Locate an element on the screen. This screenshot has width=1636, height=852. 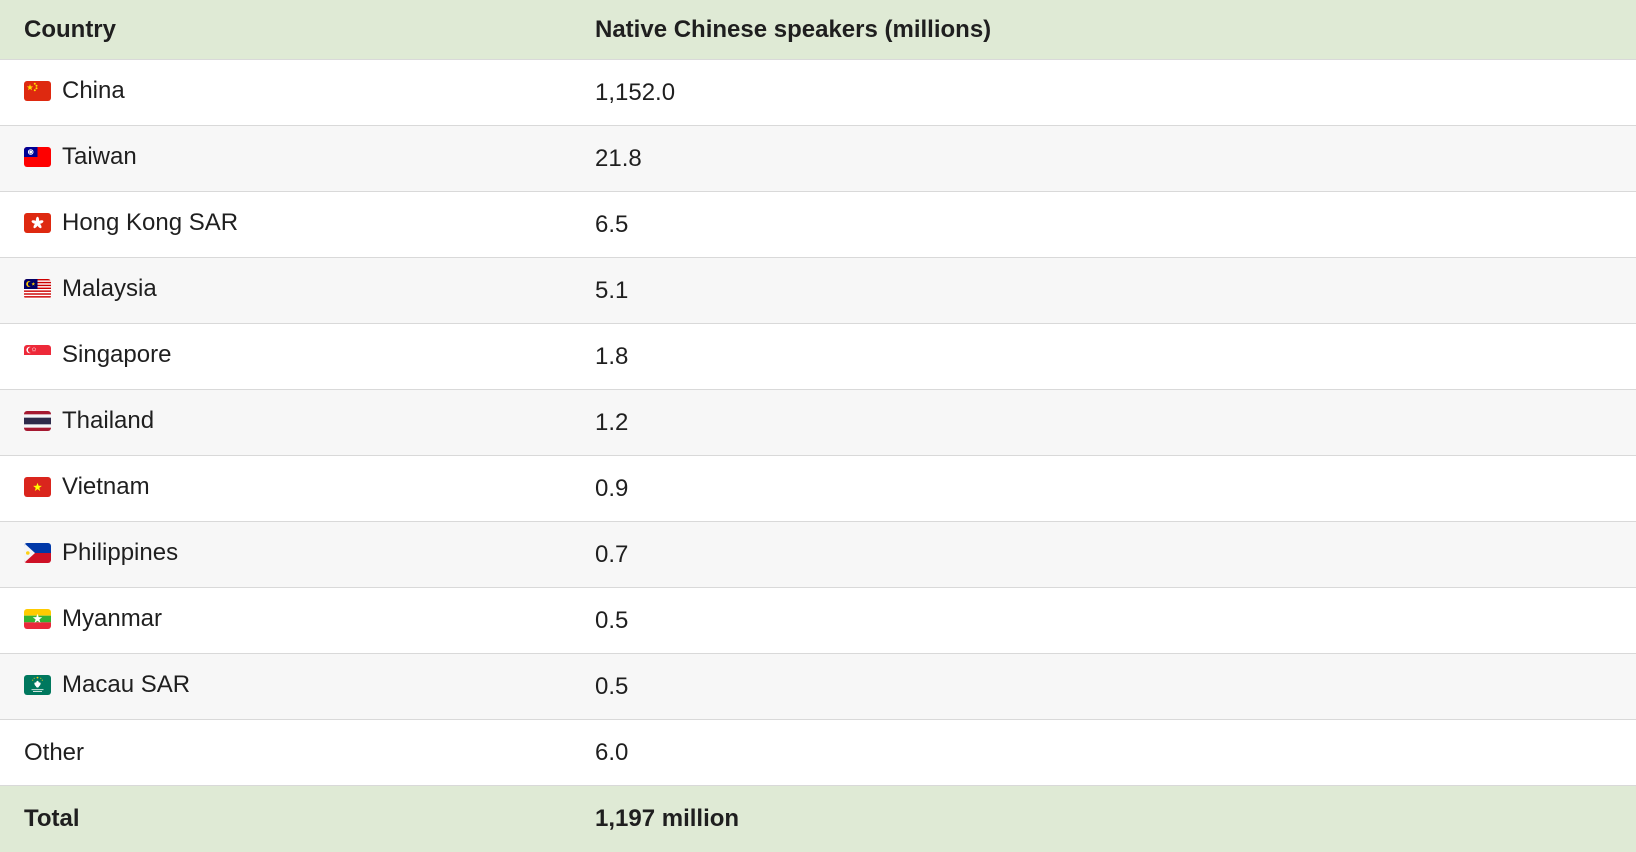
macau-flag-icon is located at coordinates (37, 685).